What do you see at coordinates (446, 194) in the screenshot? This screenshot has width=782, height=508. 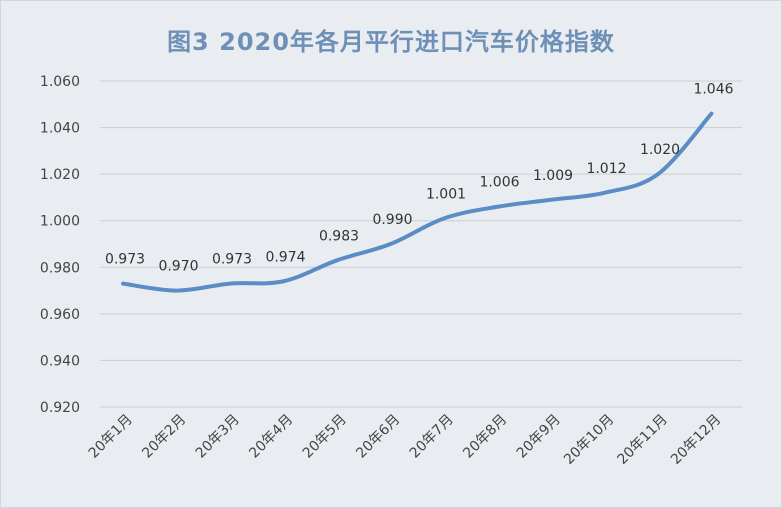 I see `data-label: 1.001` at bounding box center [446, 194].